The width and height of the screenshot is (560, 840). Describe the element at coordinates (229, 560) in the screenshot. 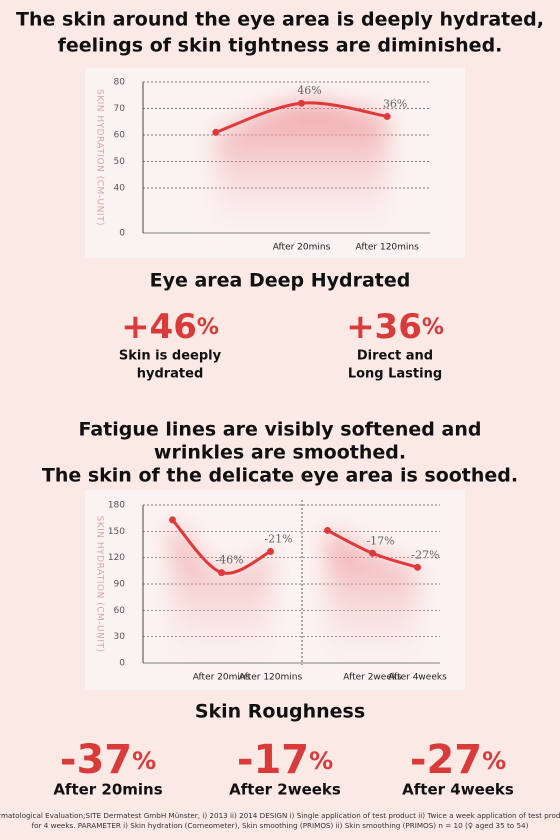

I see `annotation: -46%` at that location.